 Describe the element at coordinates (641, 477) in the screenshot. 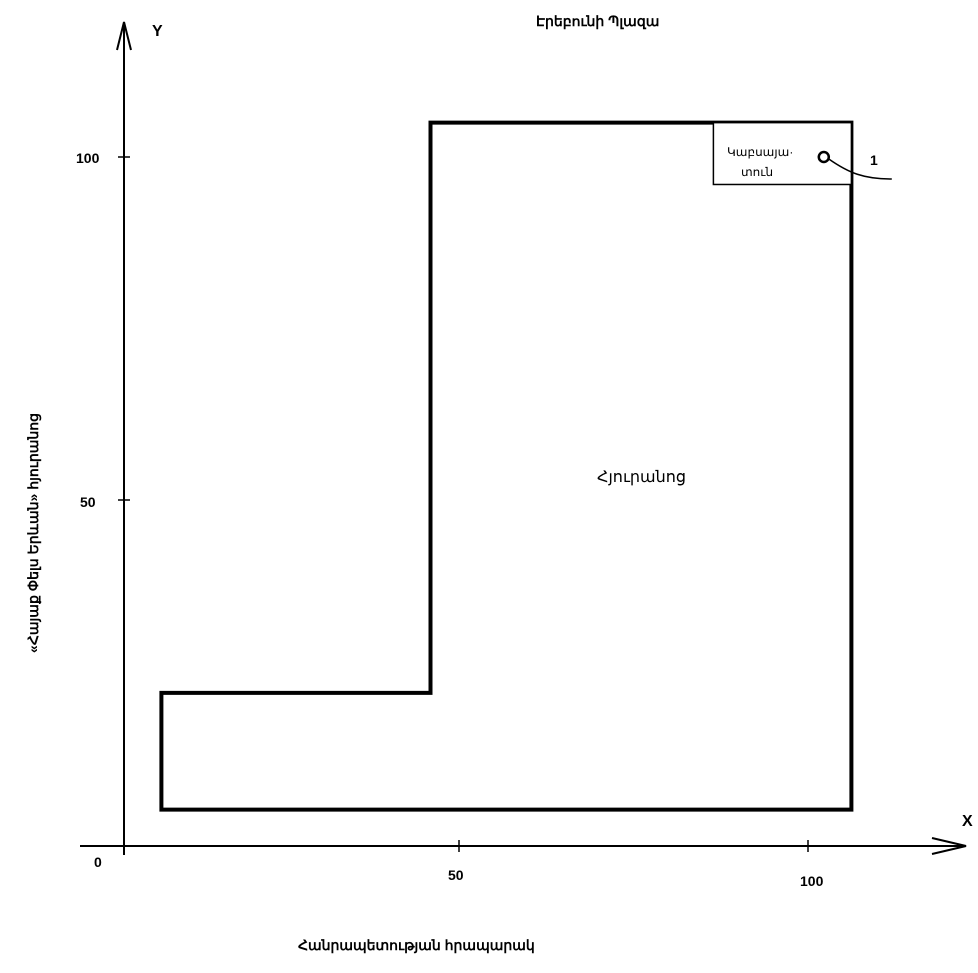

I see `hall-label: Հյուրանոց` at that location.